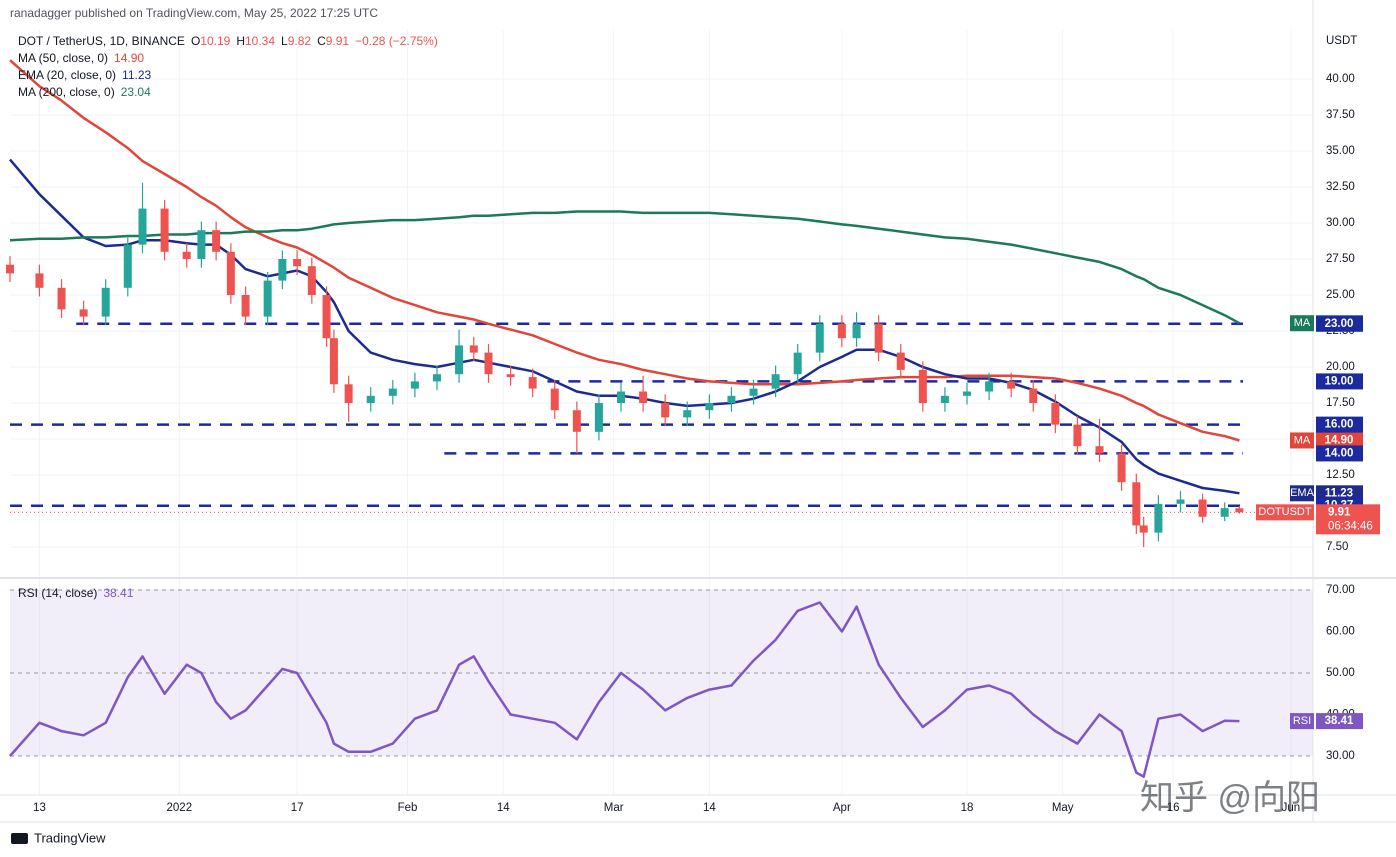  I want to click on x-tick-label: 13, so click(39, 808).